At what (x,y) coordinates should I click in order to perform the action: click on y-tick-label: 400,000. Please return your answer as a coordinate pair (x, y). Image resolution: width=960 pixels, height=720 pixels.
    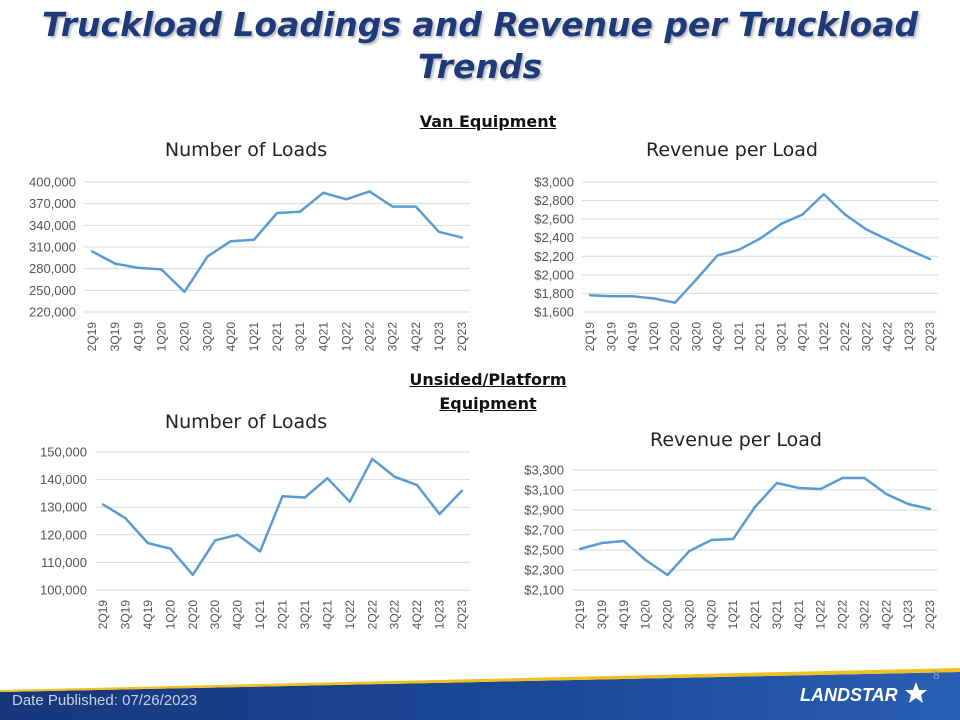
    Looking at the image, I should click on (52, 182).